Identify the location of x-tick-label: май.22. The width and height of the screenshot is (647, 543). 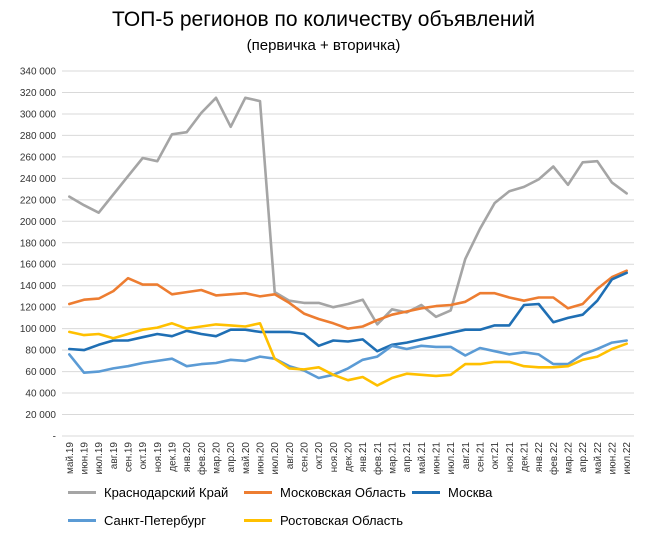
(598, 458).